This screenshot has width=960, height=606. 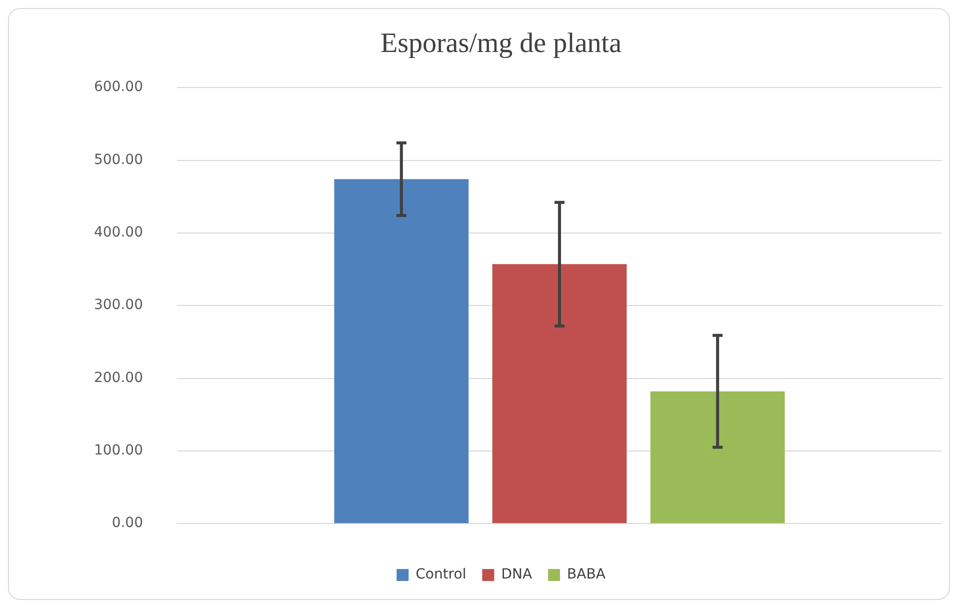 I want to click on y-tick-label: 0.00, so click(x=127, y=523).